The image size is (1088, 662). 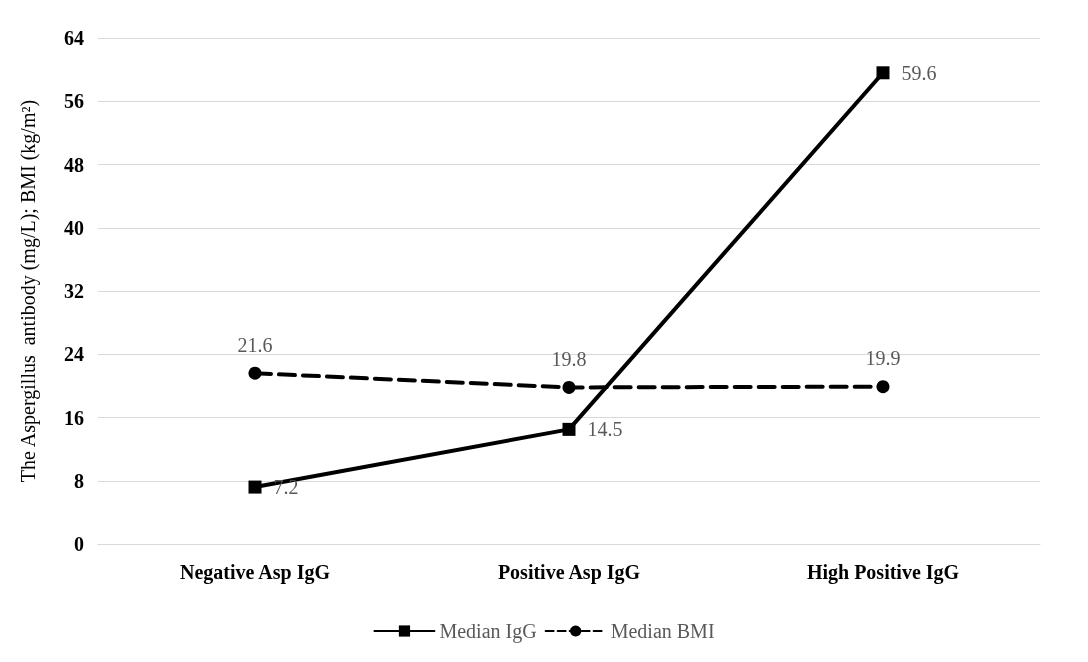 I want to click on y-tick-label: 8, so click(x=79, y=480).